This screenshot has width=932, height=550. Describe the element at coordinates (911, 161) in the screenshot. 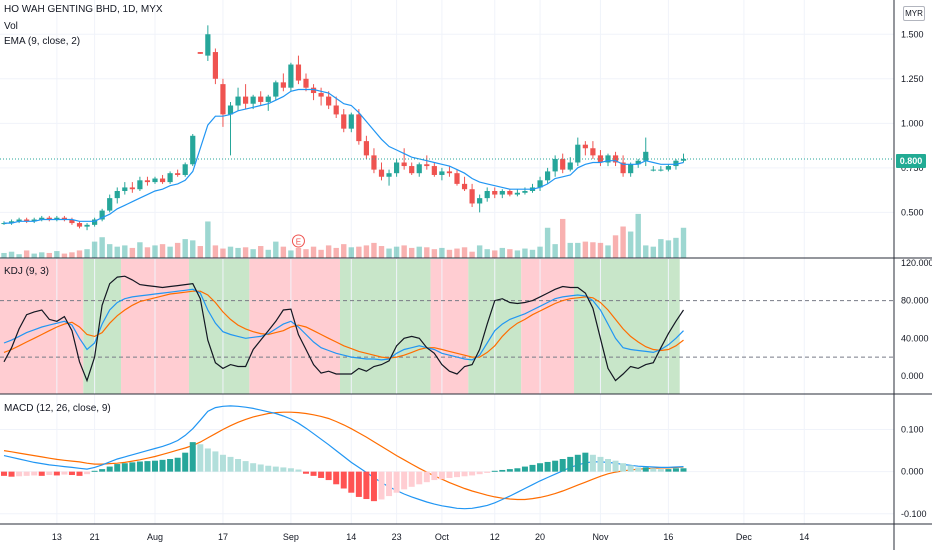

I see `last-price-badge: 0.800` at that location.